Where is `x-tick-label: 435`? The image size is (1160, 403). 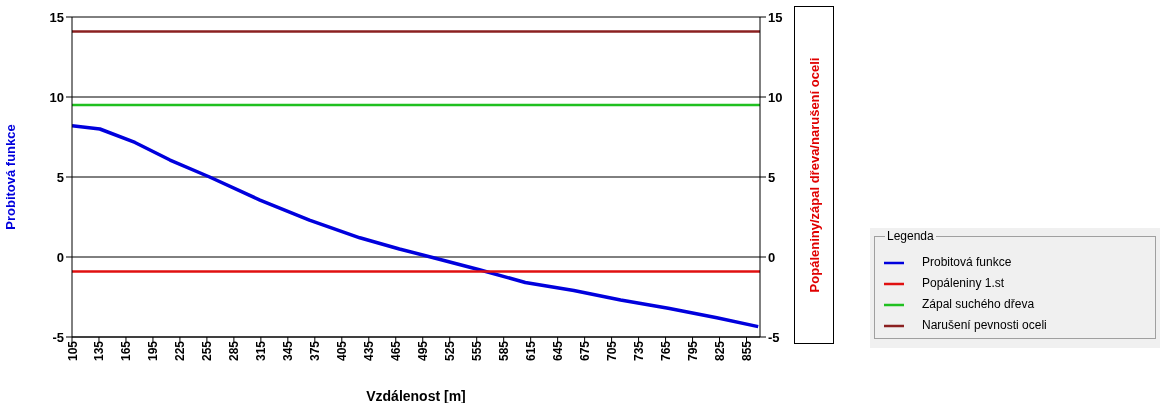
x-tick-label: 435 is located at coordinates (369, 351).